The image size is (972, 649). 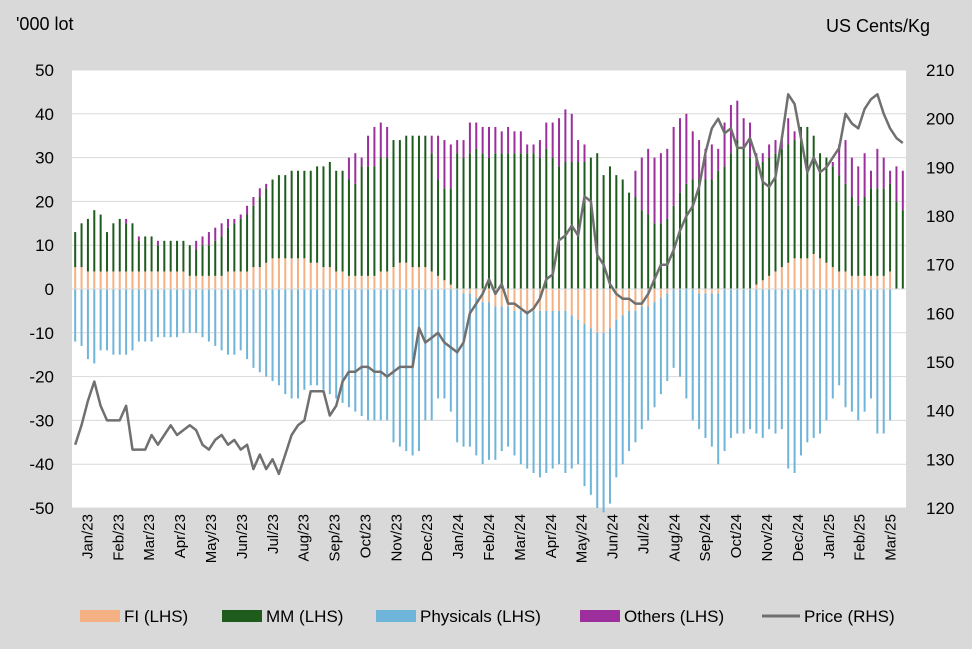 What do you see at coordinates (41, 333) in the screenshot?
I see `left-tick-label: -10` at bounding box center [41, 333].